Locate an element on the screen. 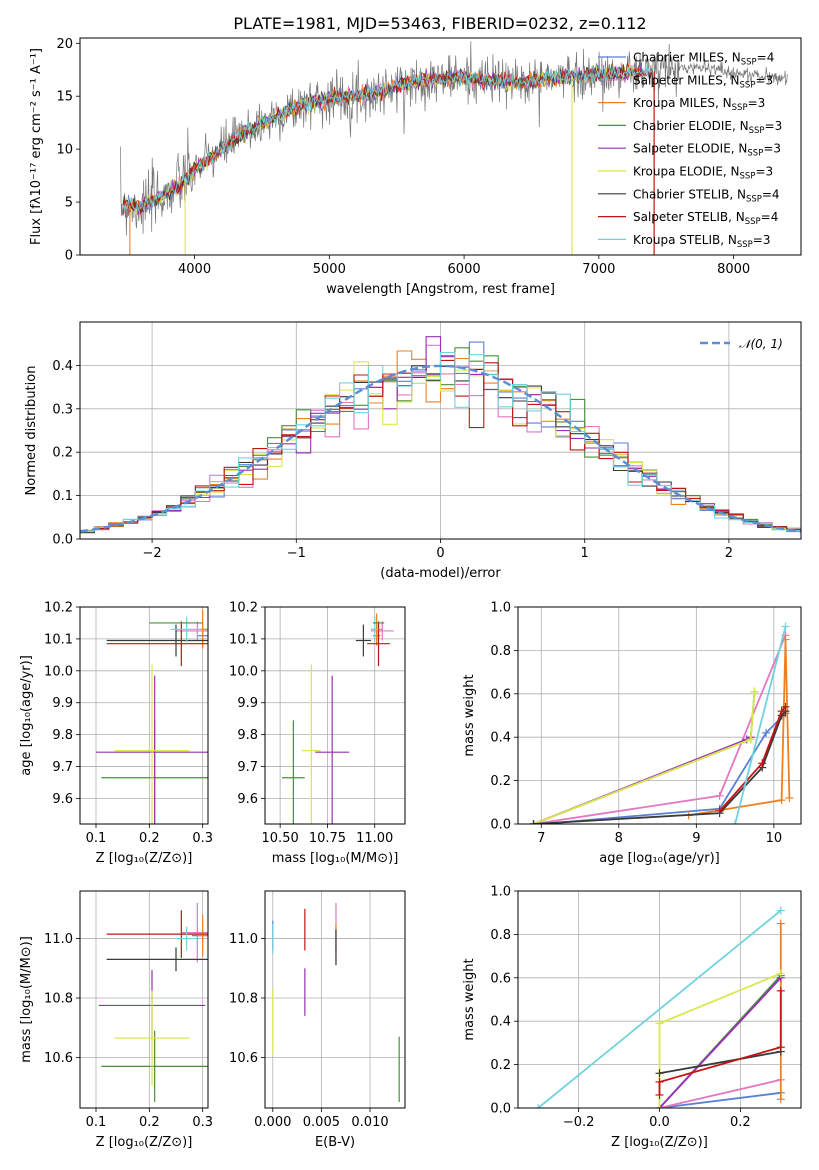 This screenshot has height=1170, width=819. legend-label: Kroupa ELODIE, NSSP=3 is located at coordinates (703, 173).